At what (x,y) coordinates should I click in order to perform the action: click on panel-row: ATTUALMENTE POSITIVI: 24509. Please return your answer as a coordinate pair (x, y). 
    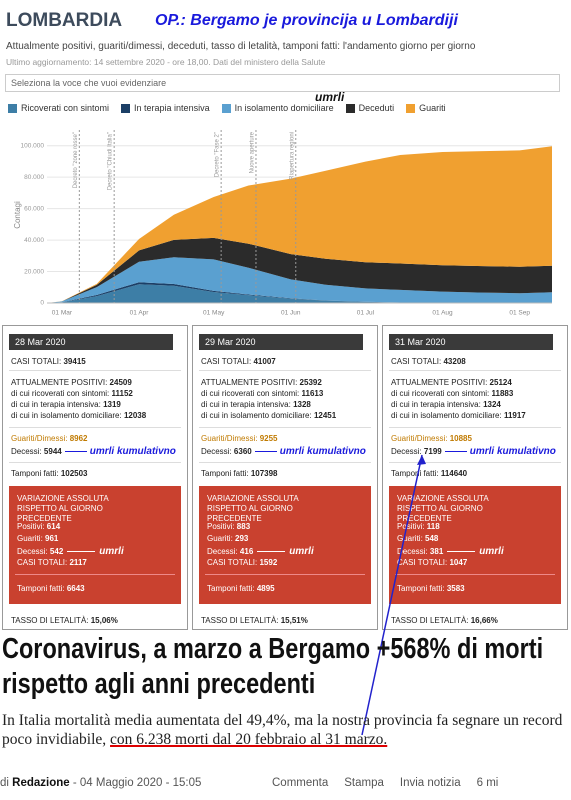
    Looking at the image, I should click on (71, 382).